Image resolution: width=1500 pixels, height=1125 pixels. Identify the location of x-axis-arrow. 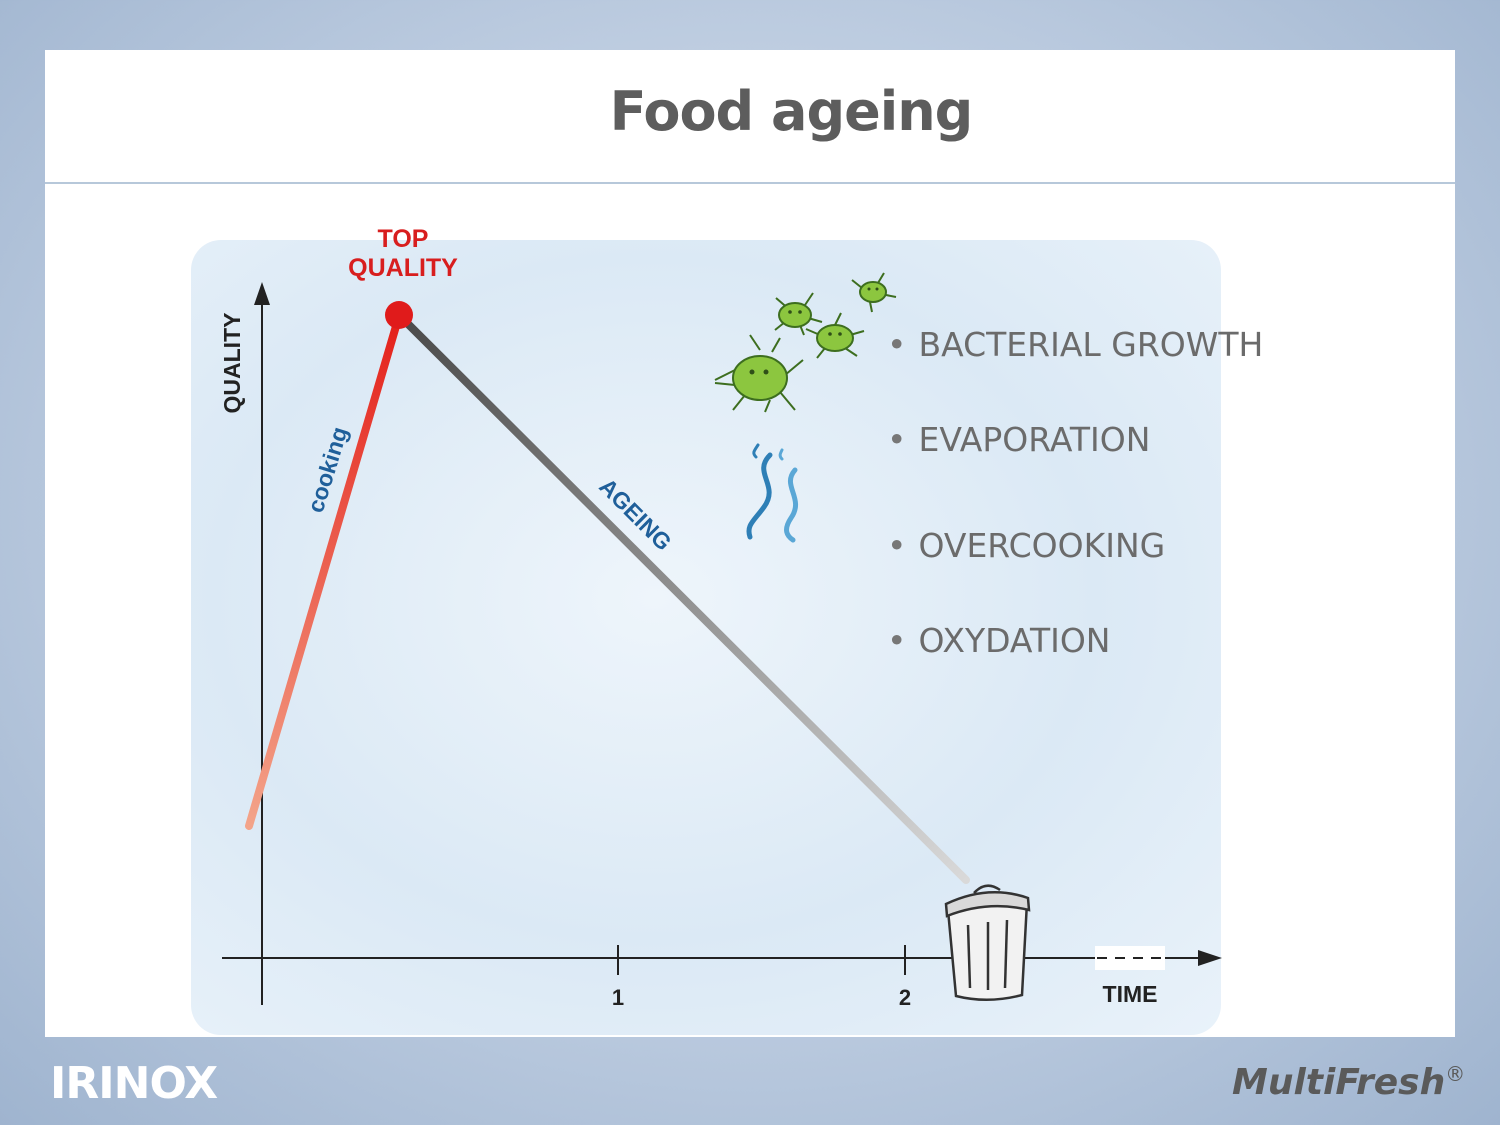
(1210, 958).